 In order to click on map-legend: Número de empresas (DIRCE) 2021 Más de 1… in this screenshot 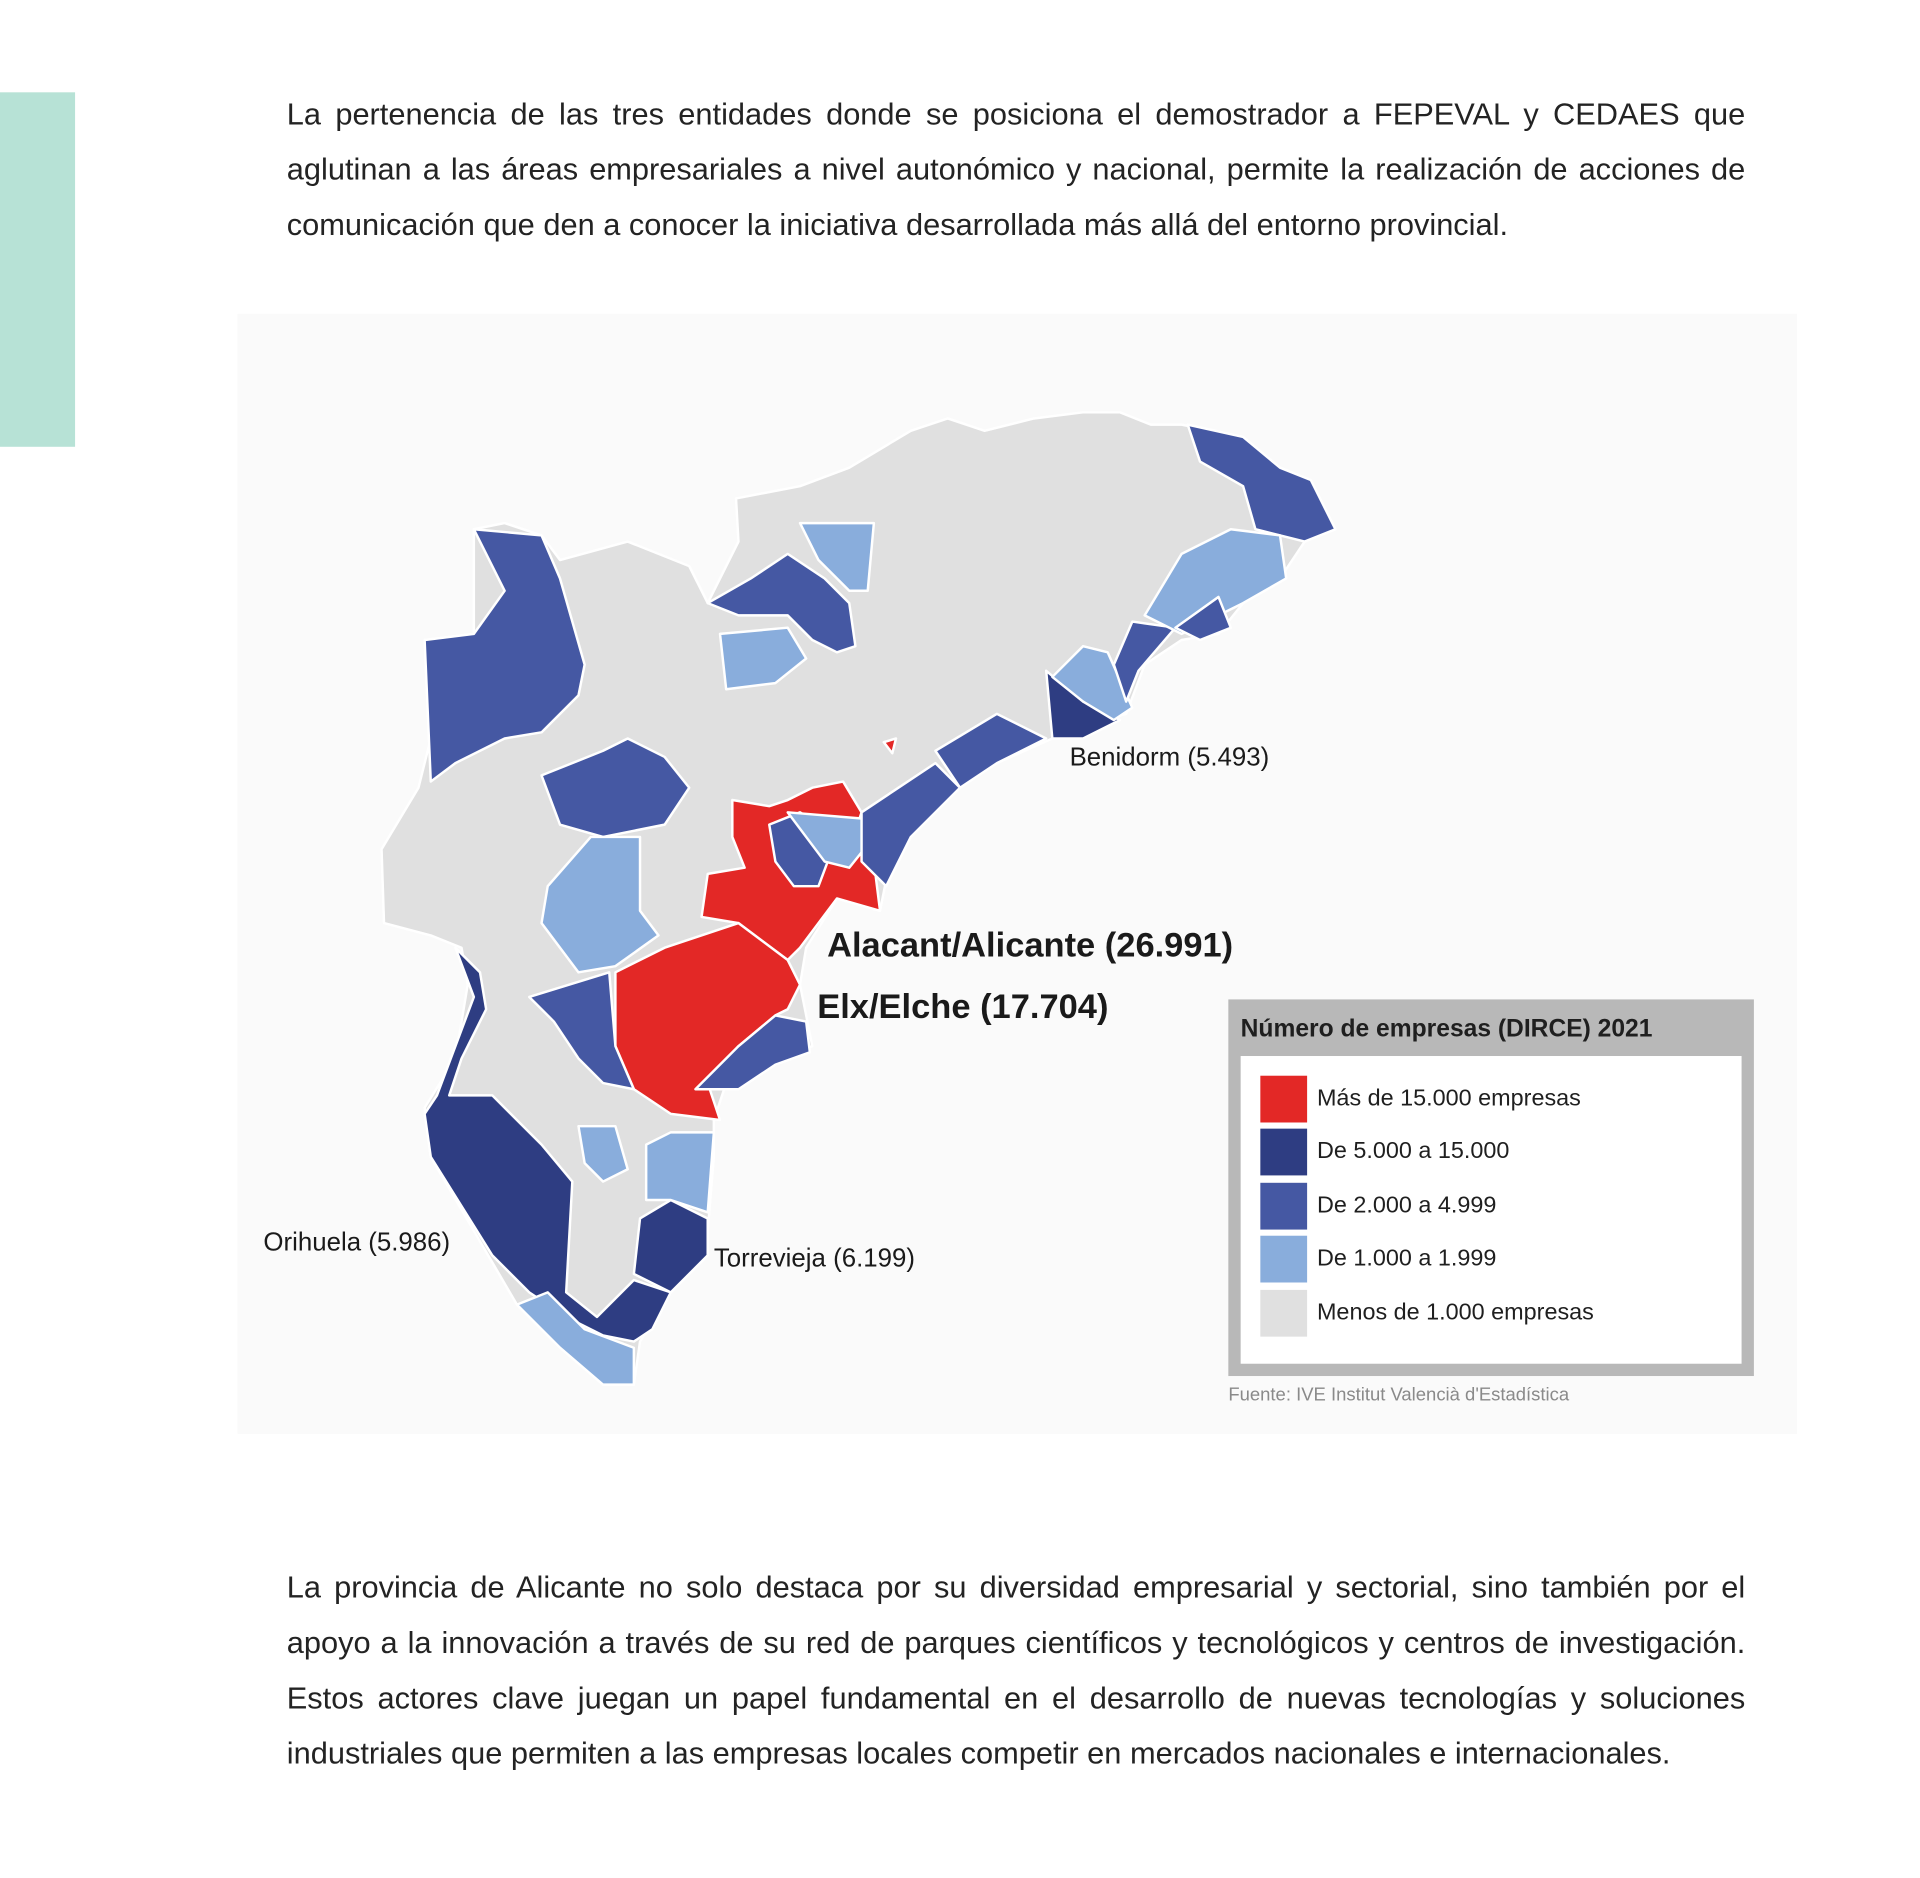, I will do `click(1491, 1188)`.